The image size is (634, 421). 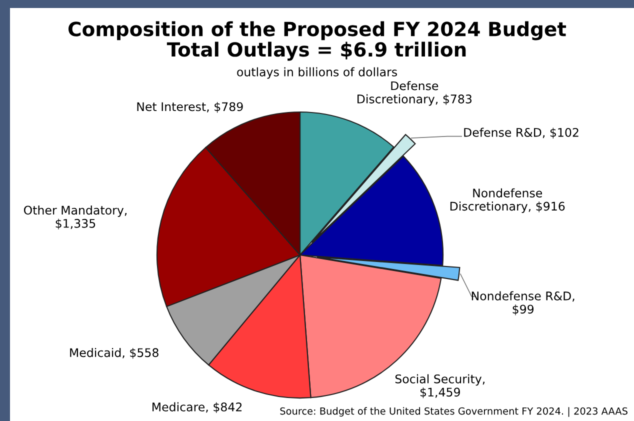 I want to click on slice-label: Medicare, $842, so click(x=197, y=408).